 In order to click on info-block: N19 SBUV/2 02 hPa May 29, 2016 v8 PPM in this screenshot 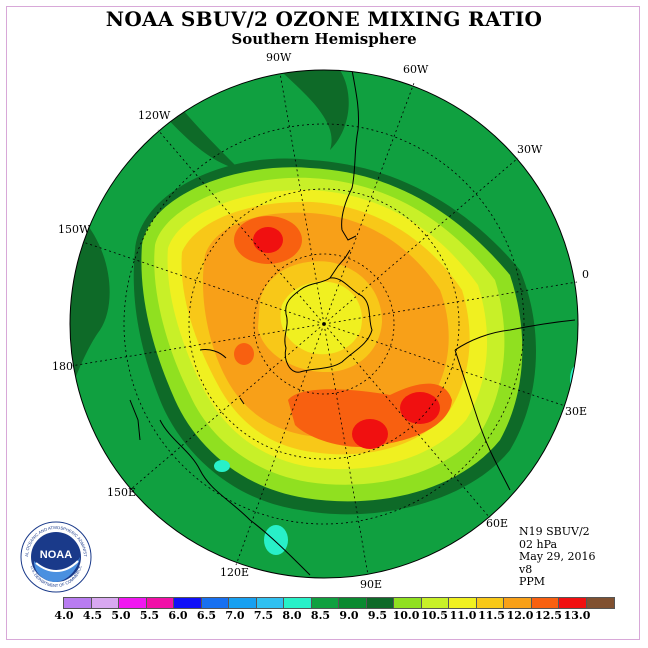, I will do `click(557, 557)`.